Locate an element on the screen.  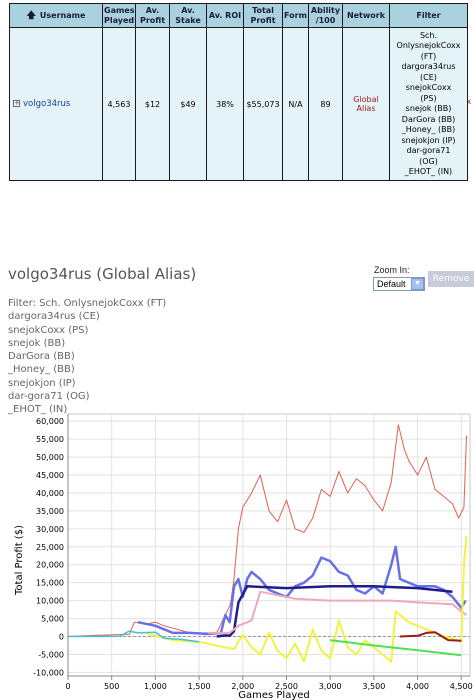
filter-line: (CE) is located at coordinates (428, 77).